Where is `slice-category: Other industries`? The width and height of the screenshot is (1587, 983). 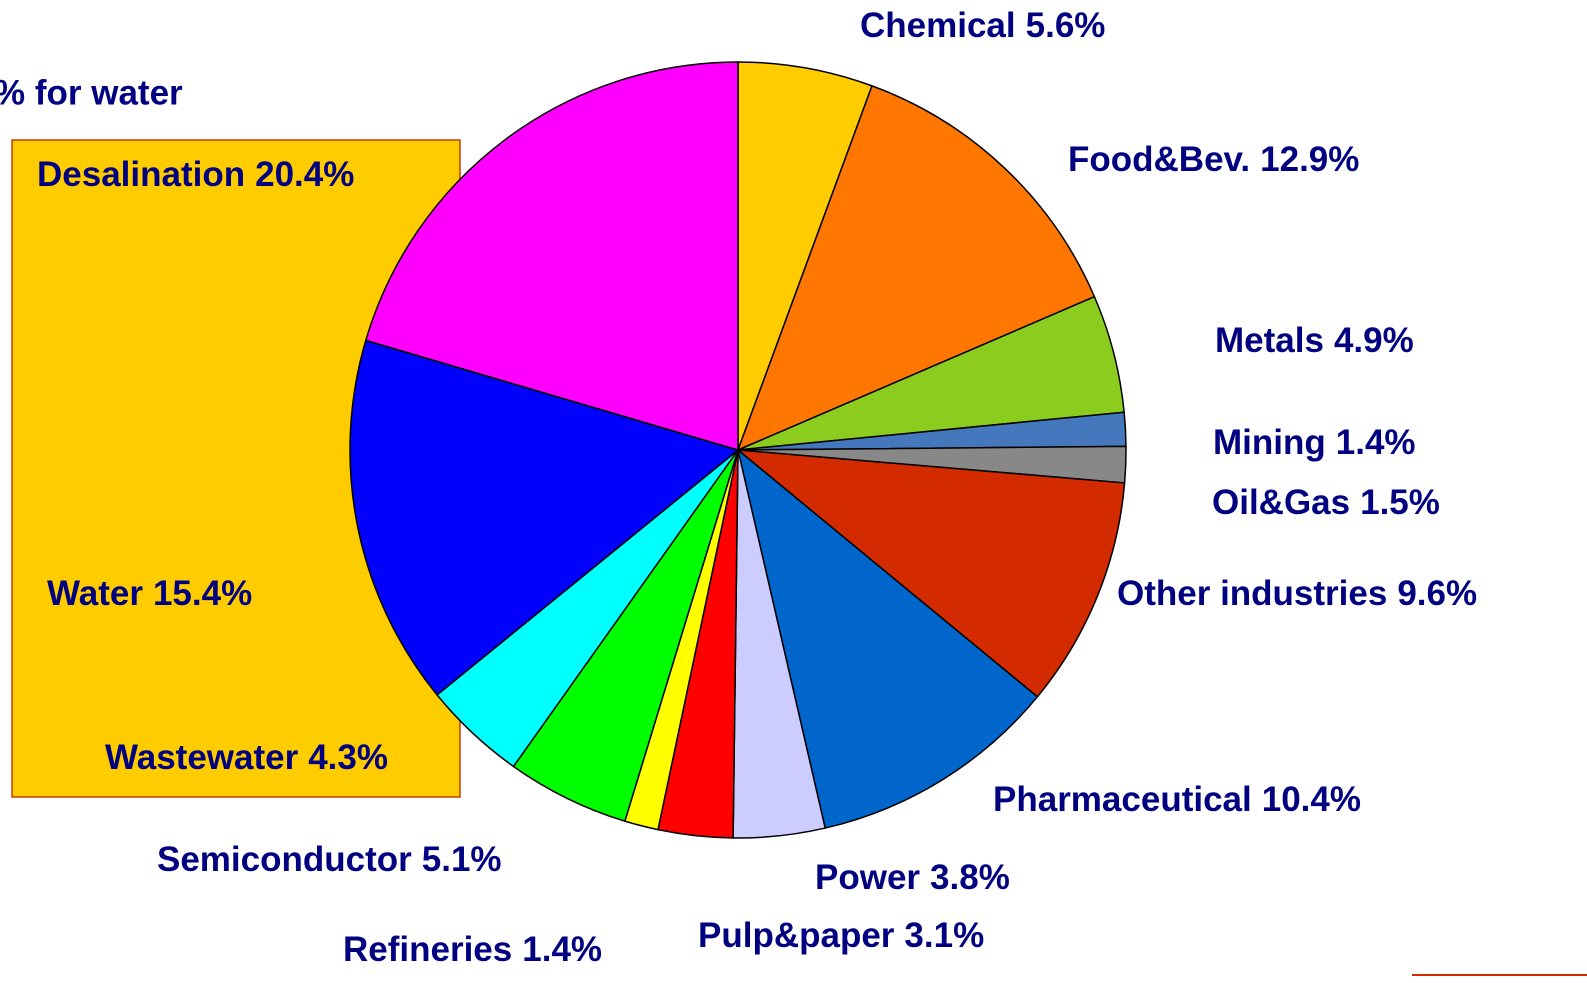
slice-category: Other industries is located at coordinates (1252, 593).